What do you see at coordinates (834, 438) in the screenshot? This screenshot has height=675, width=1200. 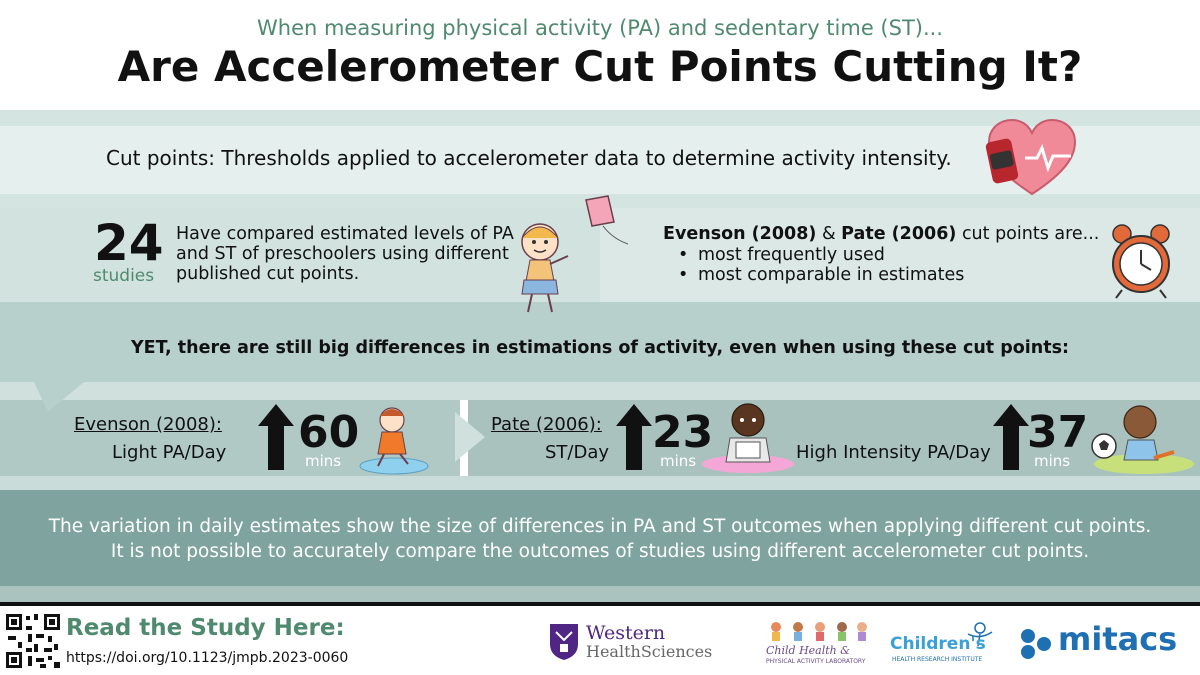 I see `stats-band-right` at bounding box center [834, 438].